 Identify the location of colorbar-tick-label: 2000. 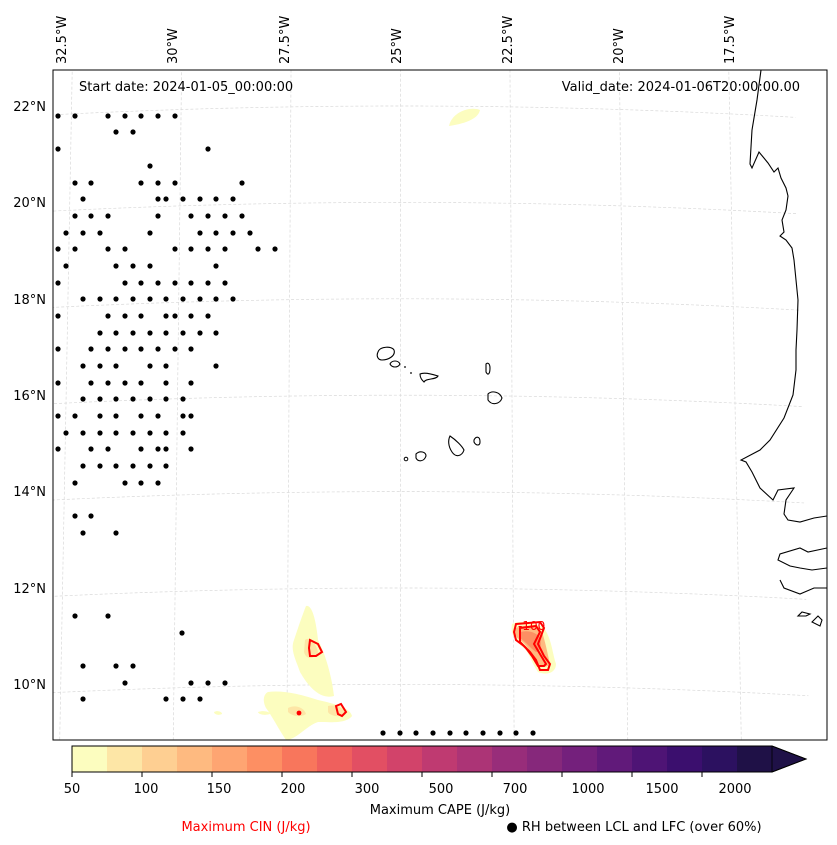
(734, 789).